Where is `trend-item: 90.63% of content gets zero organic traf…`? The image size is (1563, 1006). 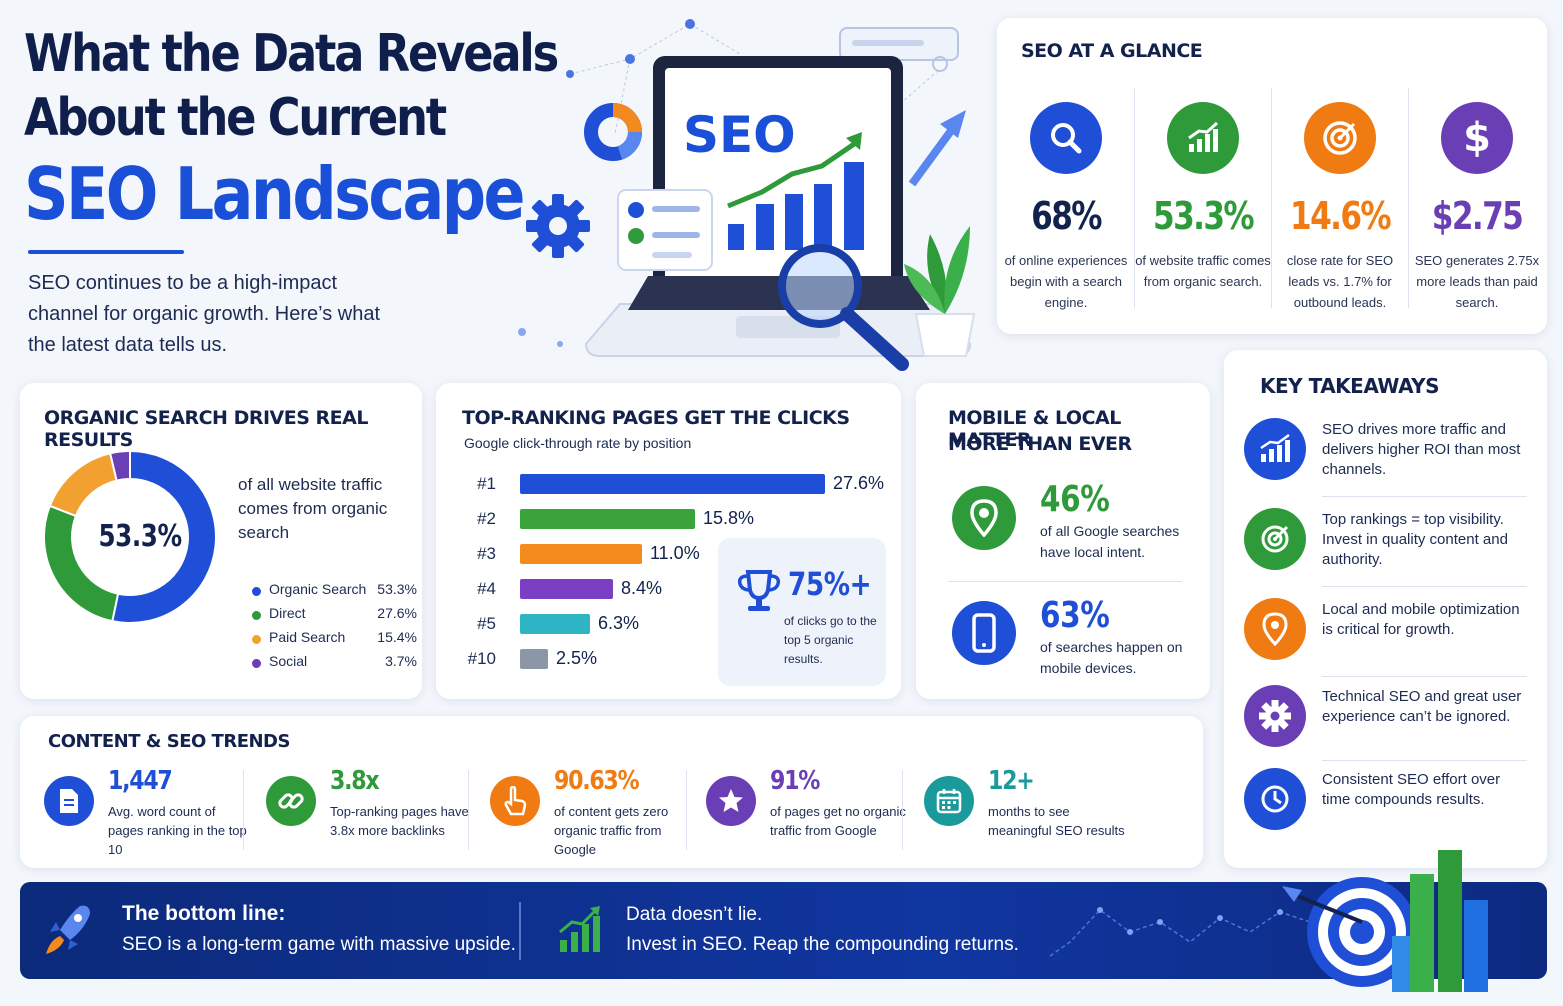 trend-item: 90.63% of content gets zero organic traf… is located at coordinates (595, 816).